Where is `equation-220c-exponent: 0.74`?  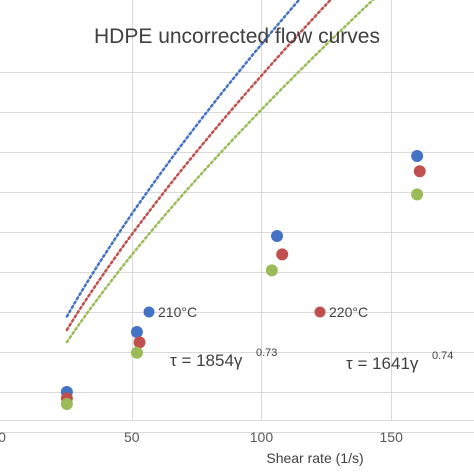 equation-220c-exponent: 0.74 is located at coordinates (442, 356).